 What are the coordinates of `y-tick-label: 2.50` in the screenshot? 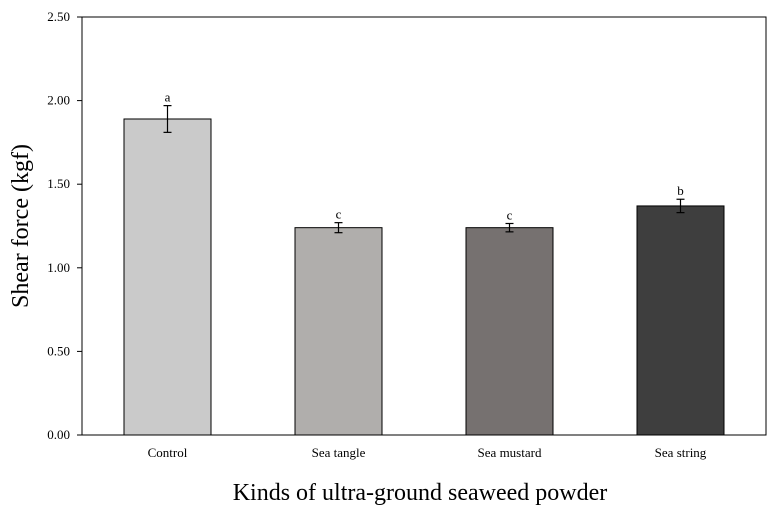 It's located at (58, 16).